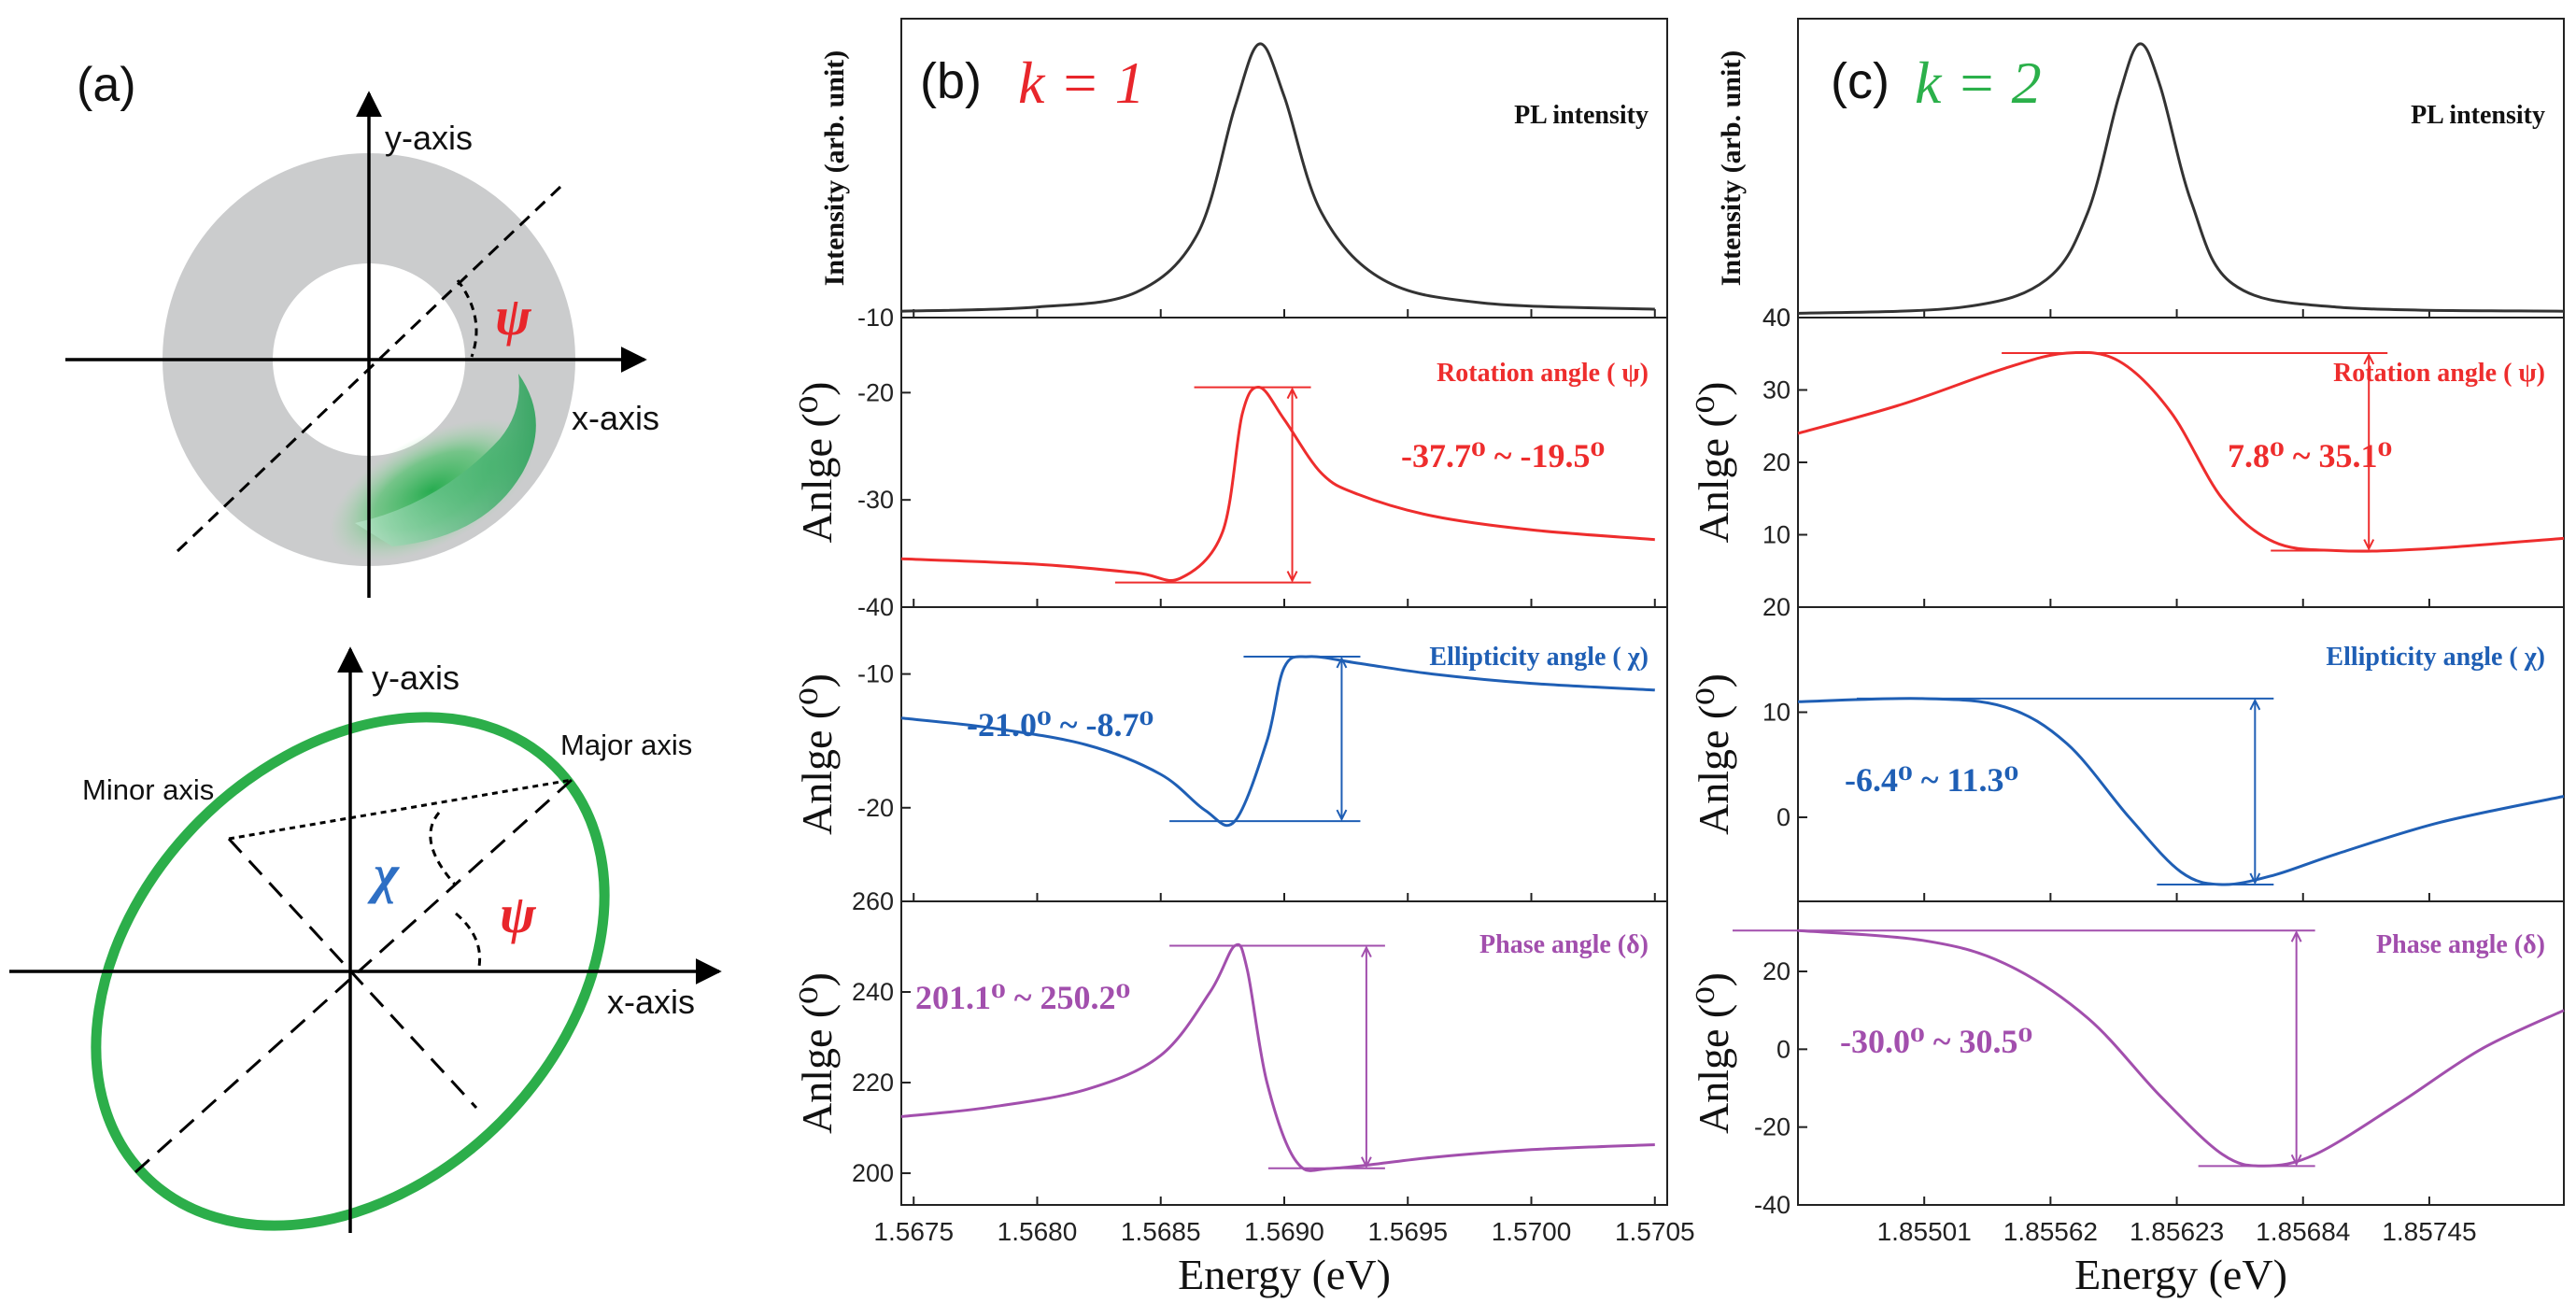  What do you see at coordinates (148, 789) in the screenshot?
I see `minor-axis-label: Minor axis` at bounding box center [148, 789].